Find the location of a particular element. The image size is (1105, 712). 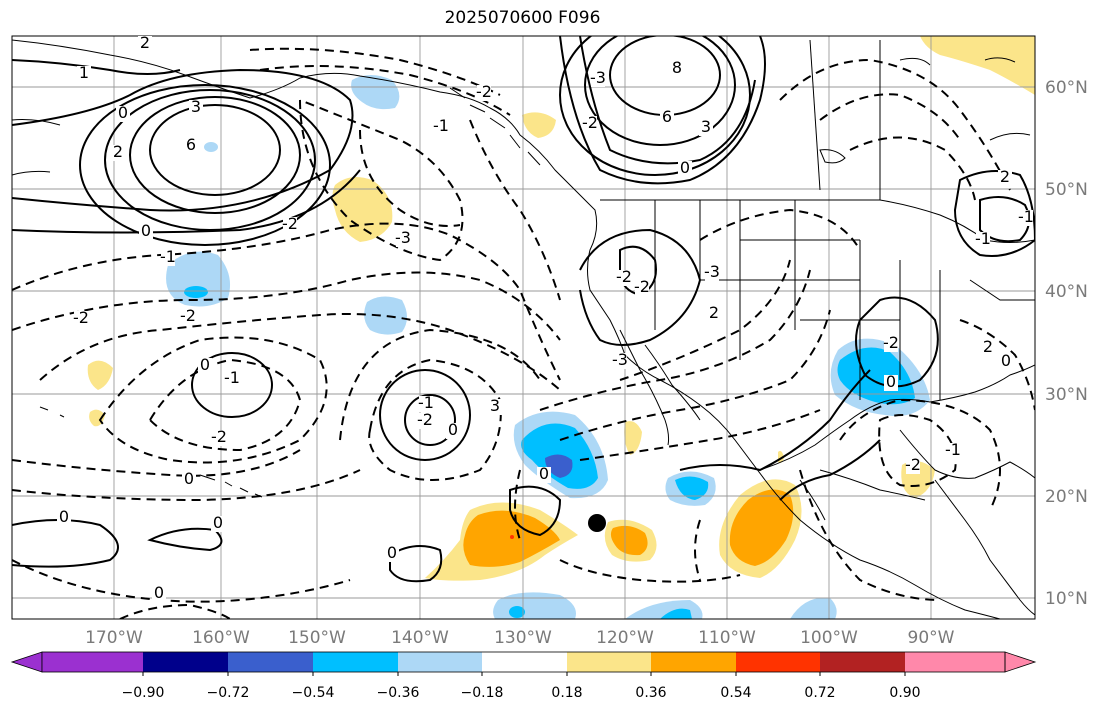

lon-tick-label: 140°W is located at coordinates (420, 638).